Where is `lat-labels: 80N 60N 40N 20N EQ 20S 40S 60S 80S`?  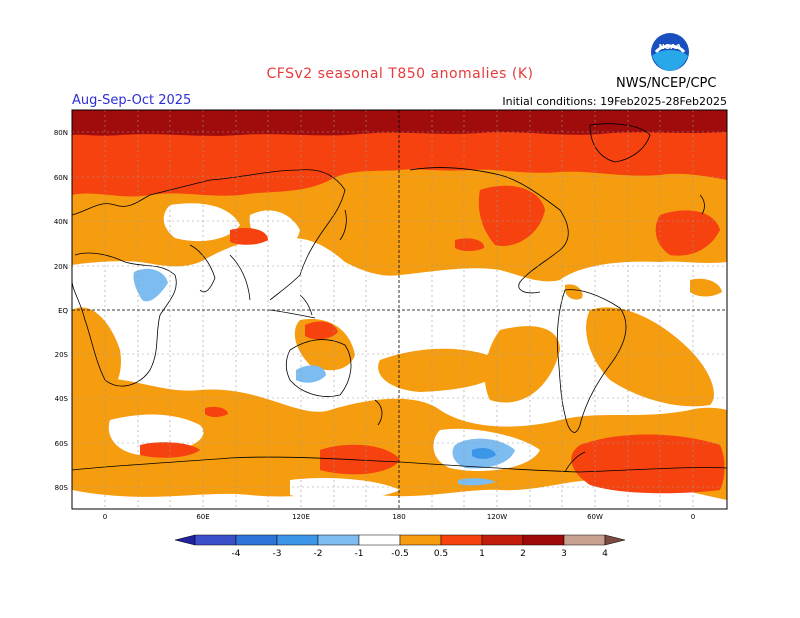 lat-labels: 80N 60N 40N 20N EQ 20S 40S 60S 80S is located at coordinates (61, 310).